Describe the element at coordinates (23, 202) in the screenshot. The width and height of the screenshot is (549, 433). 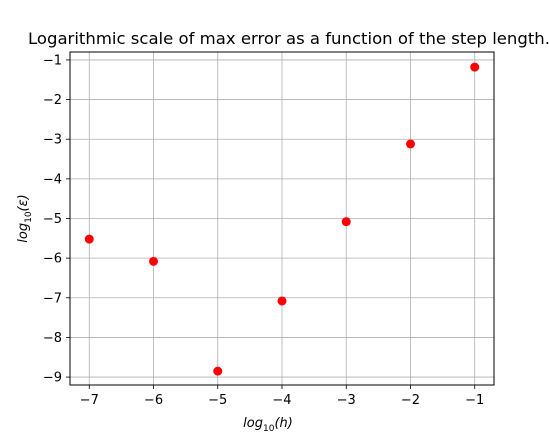
I see `y-axis-label-argument: (ε)` at that location.